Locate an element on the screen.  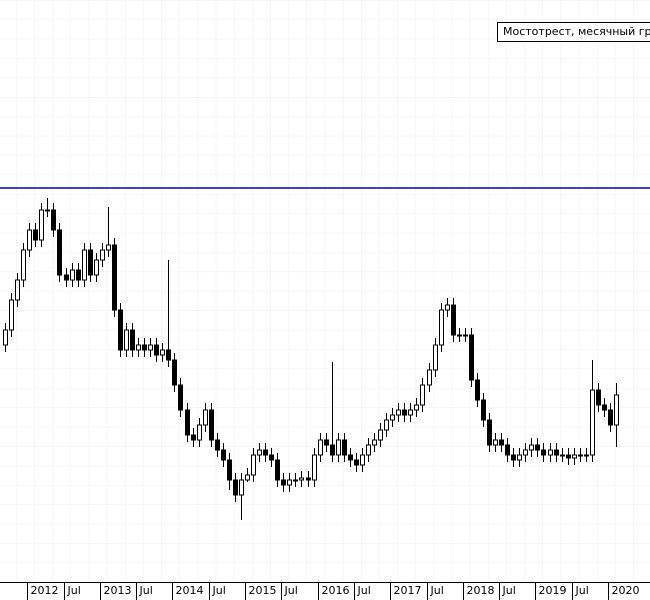
x-tick-label: 2019 is located at coordinates (553, 590).